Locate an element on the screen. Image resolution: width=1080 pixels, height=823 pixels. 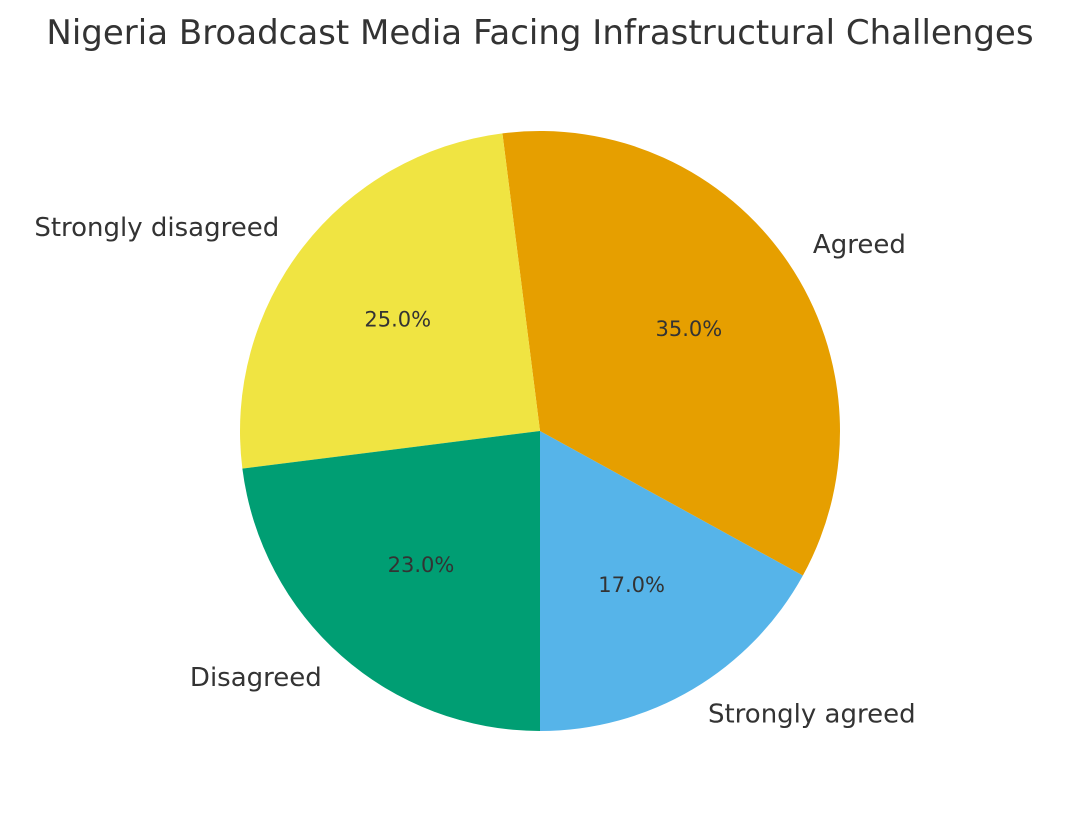
pie-slice-strongly-agreed is located at coordinates (671, 581).